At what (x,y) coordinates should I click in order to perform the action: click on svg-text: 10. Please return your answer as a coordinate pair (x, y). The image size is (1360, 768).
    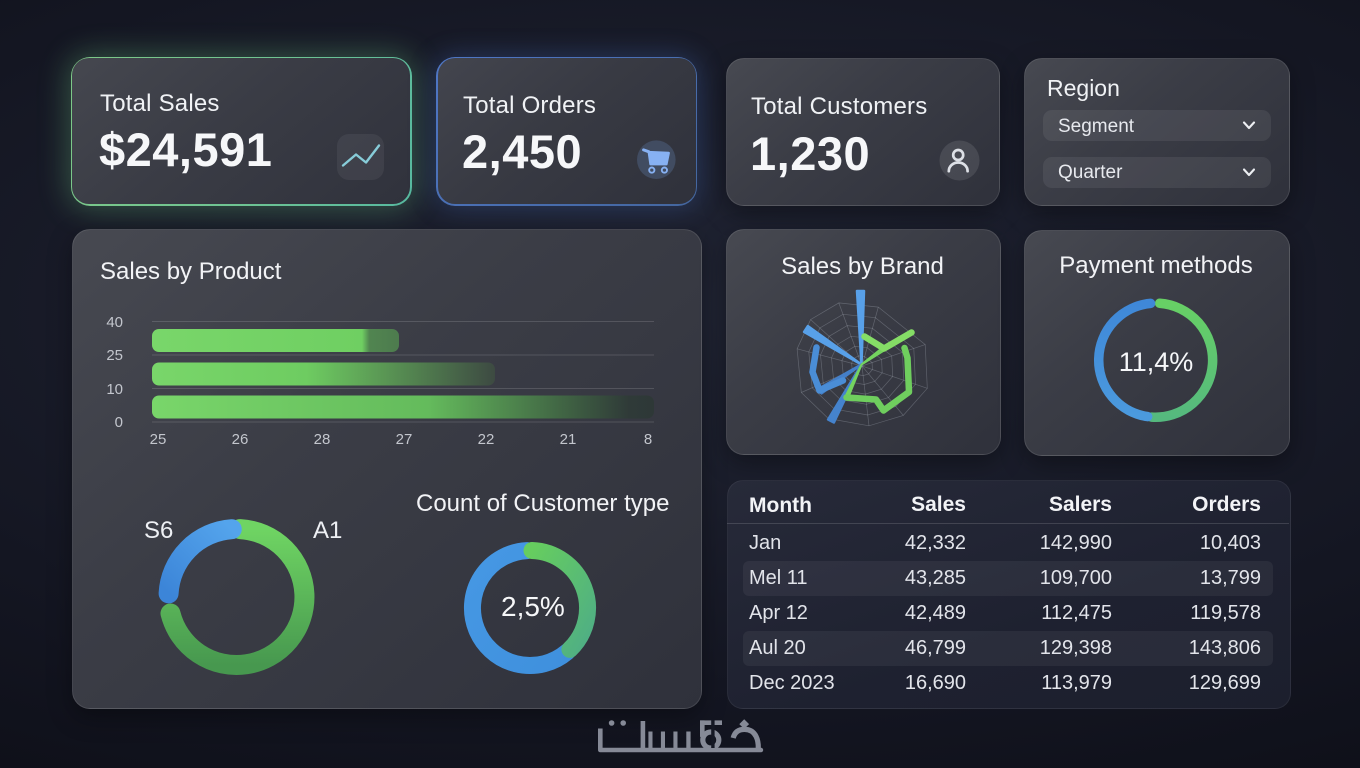
    Looking at the image, I should click on (114, 389).